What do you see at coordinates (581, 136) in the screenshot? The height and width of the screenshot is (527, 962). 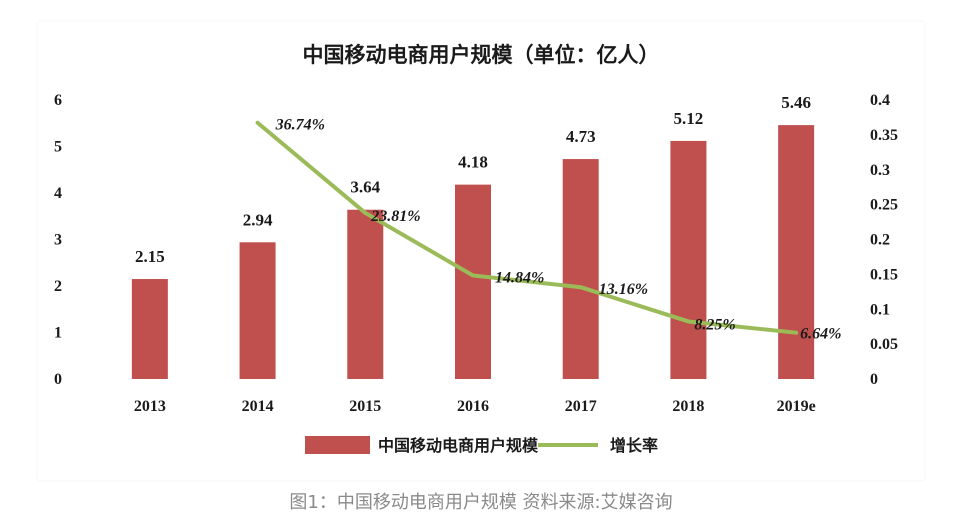 I see `bar-data-label: 4.73` at bounding box center [581, 136].